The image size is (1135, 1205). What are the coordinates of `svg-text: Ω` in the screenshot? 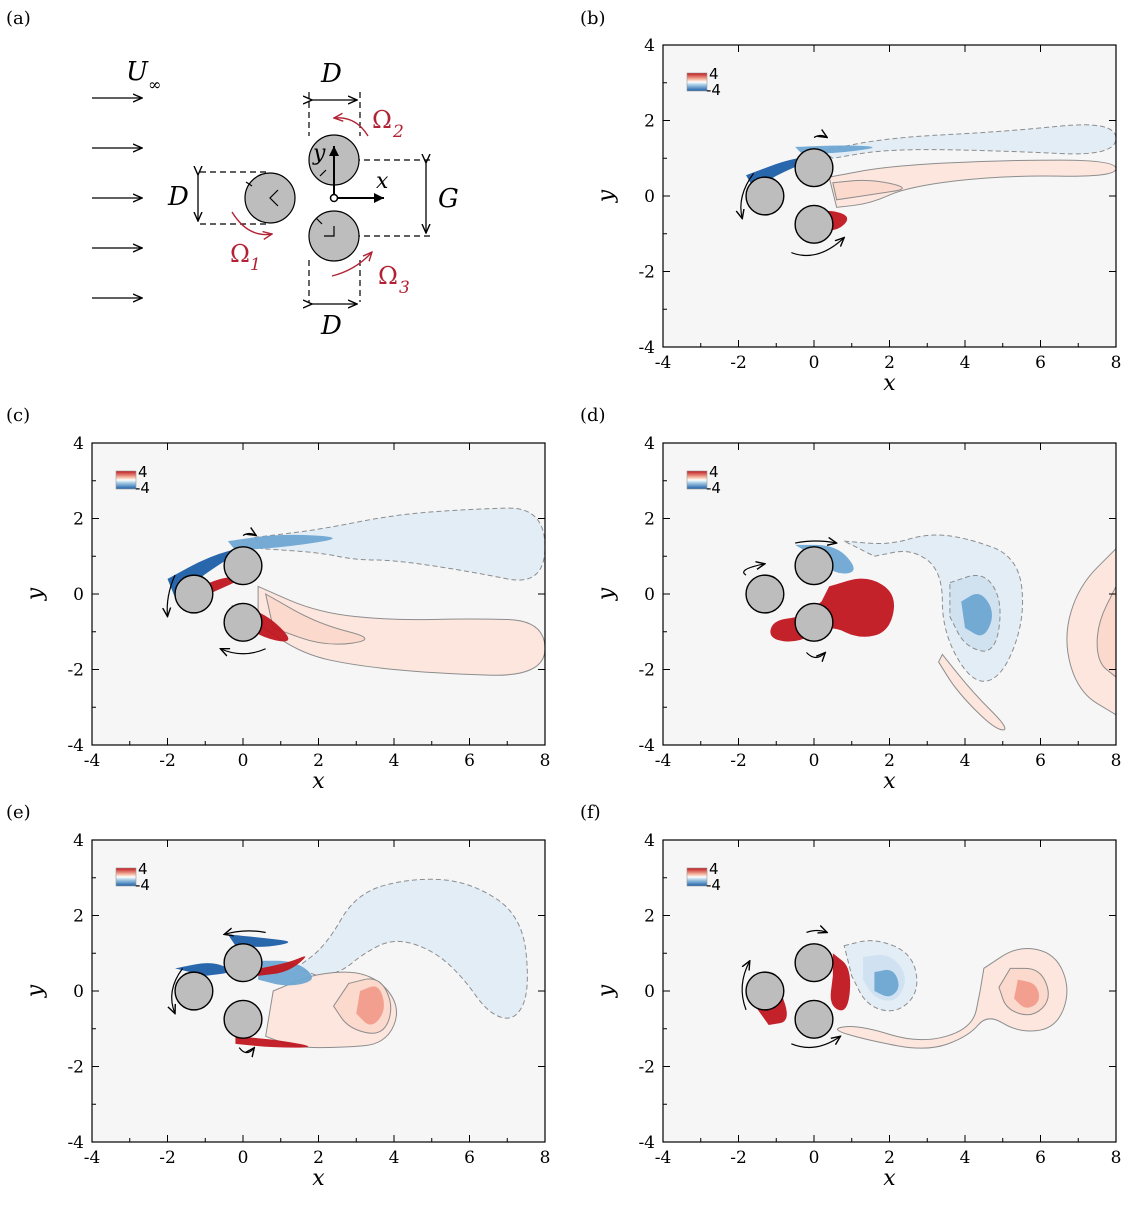 It's located at (240, 254).